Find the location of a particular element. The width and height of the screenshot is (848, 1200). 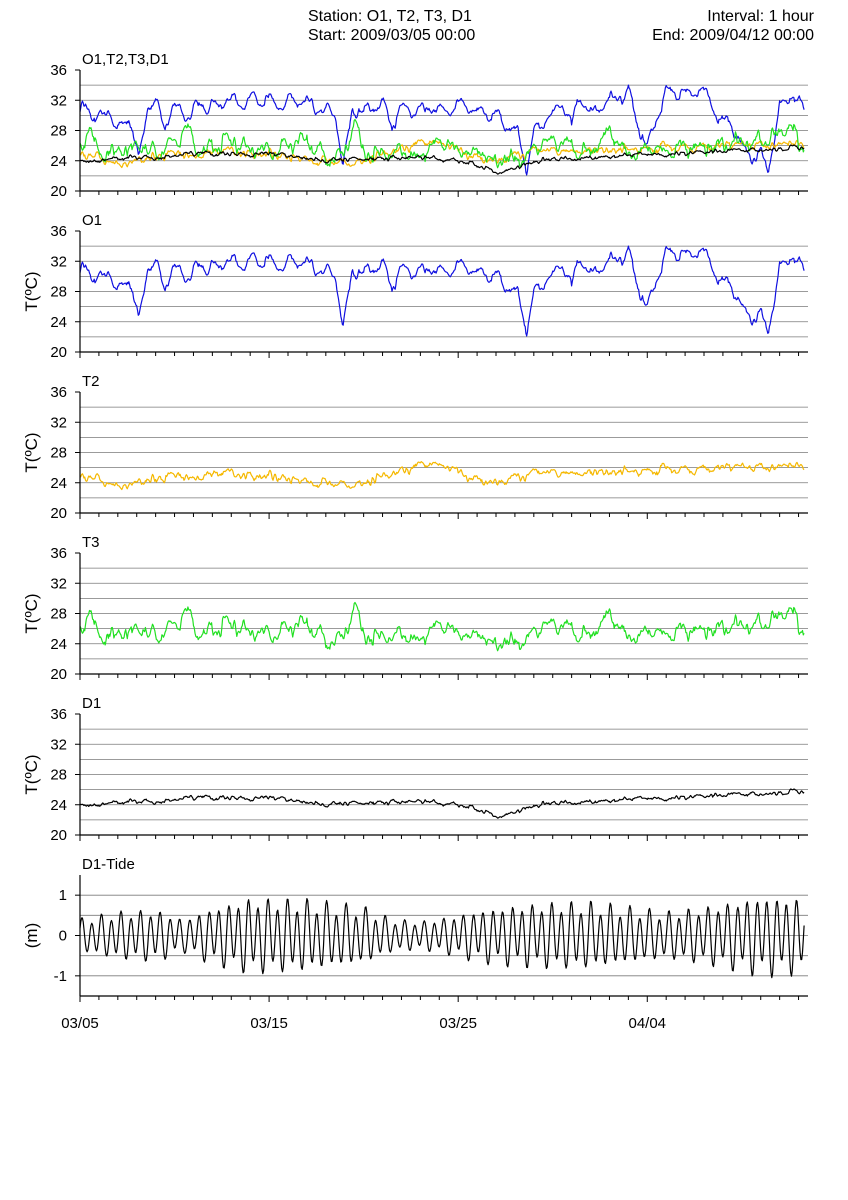

panel-title: O1 is located at coordinates (92, 220).